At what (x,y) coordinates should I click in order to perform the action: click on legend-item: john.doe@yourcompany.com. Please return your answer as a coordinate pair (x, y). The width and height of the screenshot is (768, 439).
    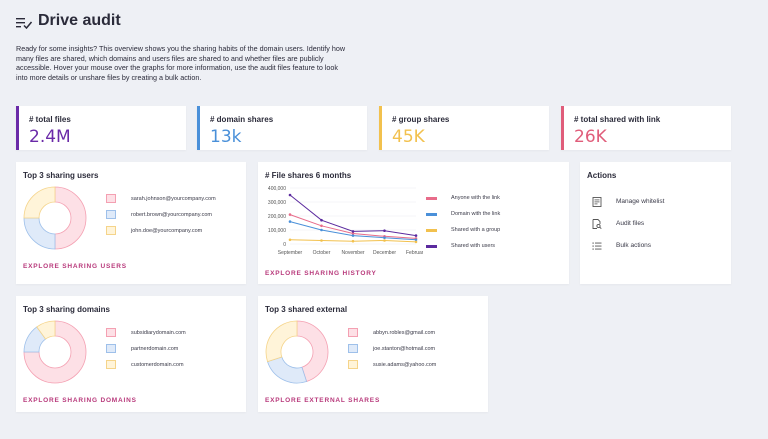
    Looking at the image, I should click on (167, 231).